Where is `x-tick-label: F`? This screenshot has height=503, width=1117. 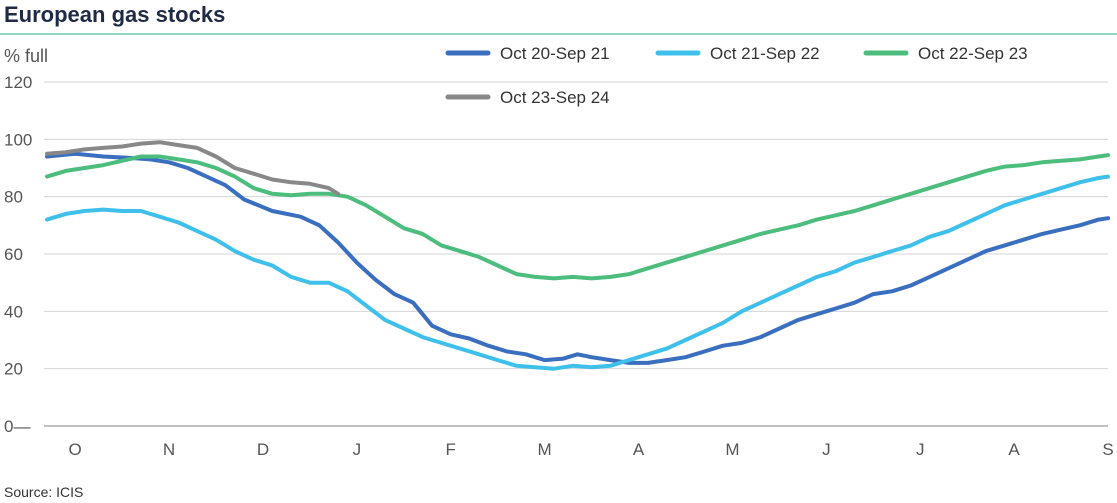 x-tick-label: F is located at coordinates (451, 449).